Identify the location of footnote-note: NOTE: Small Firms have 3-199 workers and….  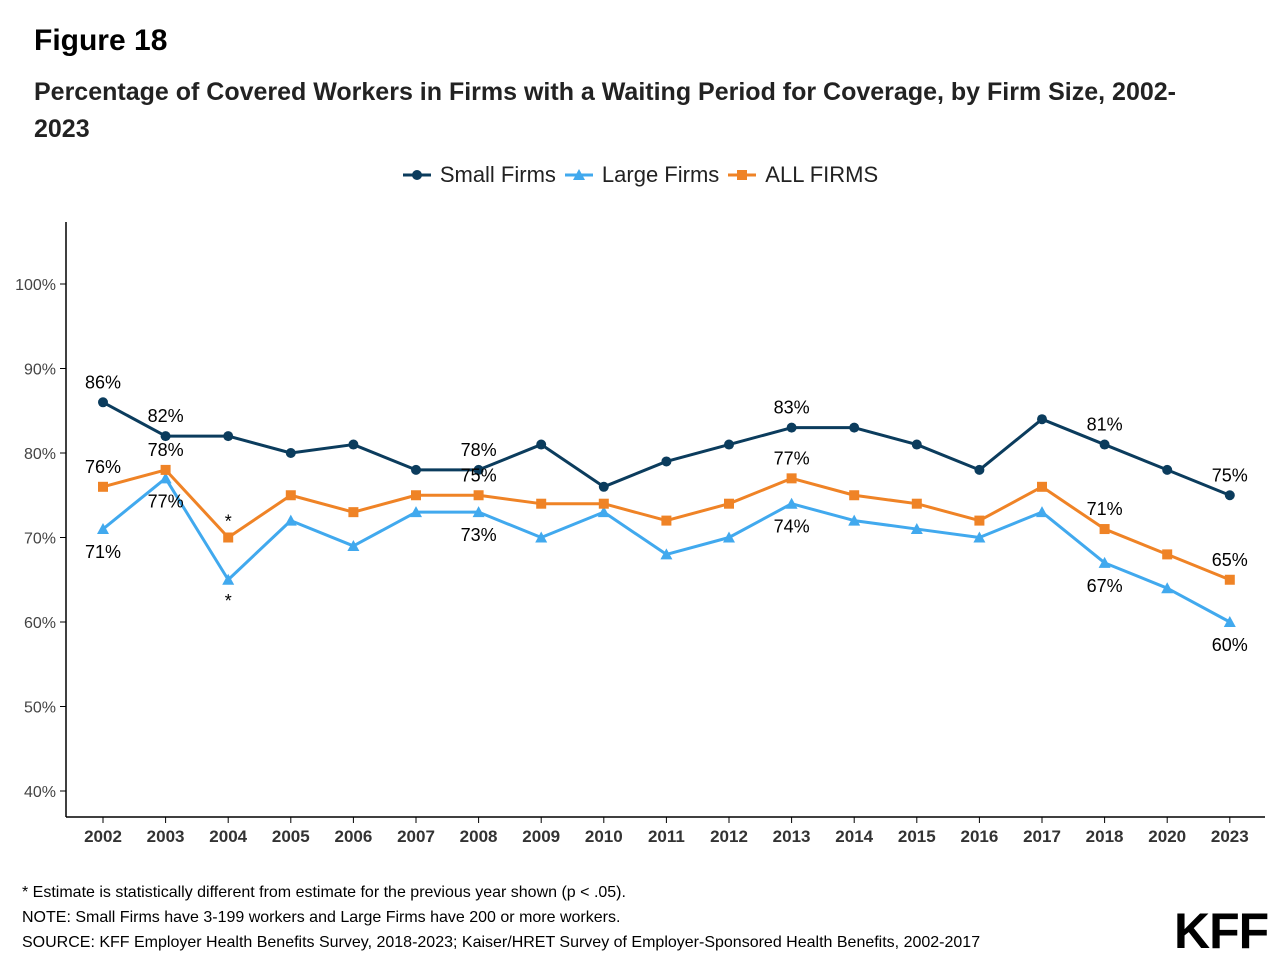
(321, 917).